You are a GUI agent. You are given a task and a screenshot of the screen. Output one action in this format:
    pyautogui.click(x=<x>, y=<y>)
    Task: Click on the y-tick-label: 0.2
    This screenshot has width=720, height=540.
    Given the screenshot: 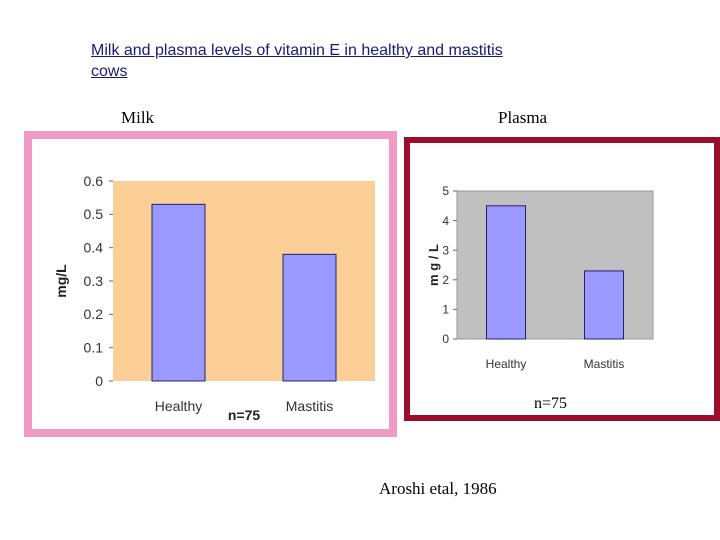 What is the action you would take?
    pyautogui.click(x=94, y=314)
    